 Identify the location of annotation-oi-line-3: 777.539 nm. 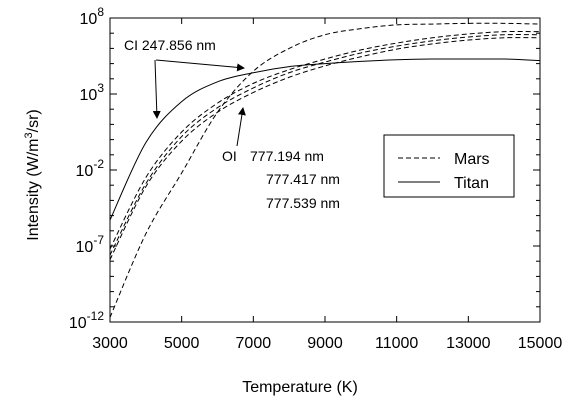
(303, 203).